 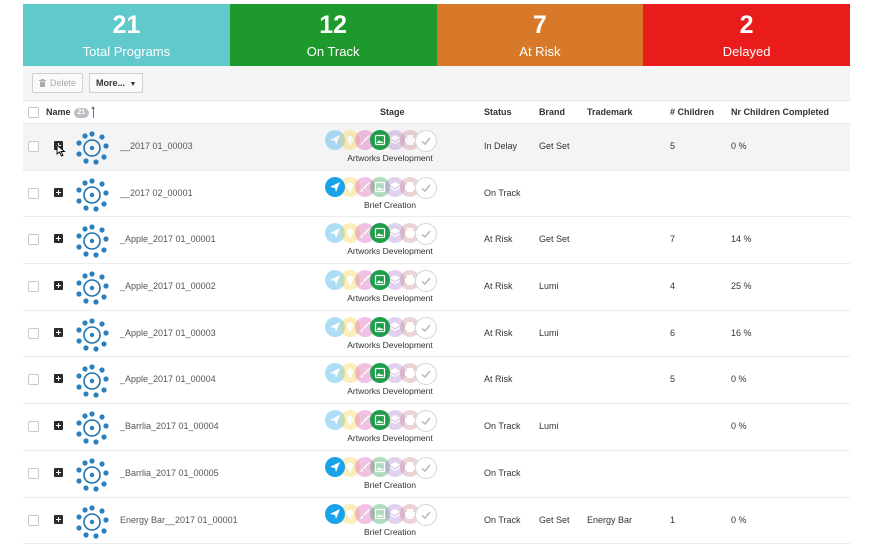 I want to click on program-name: Energy Bar__2017 01_00001, so click(x=179, y=520).